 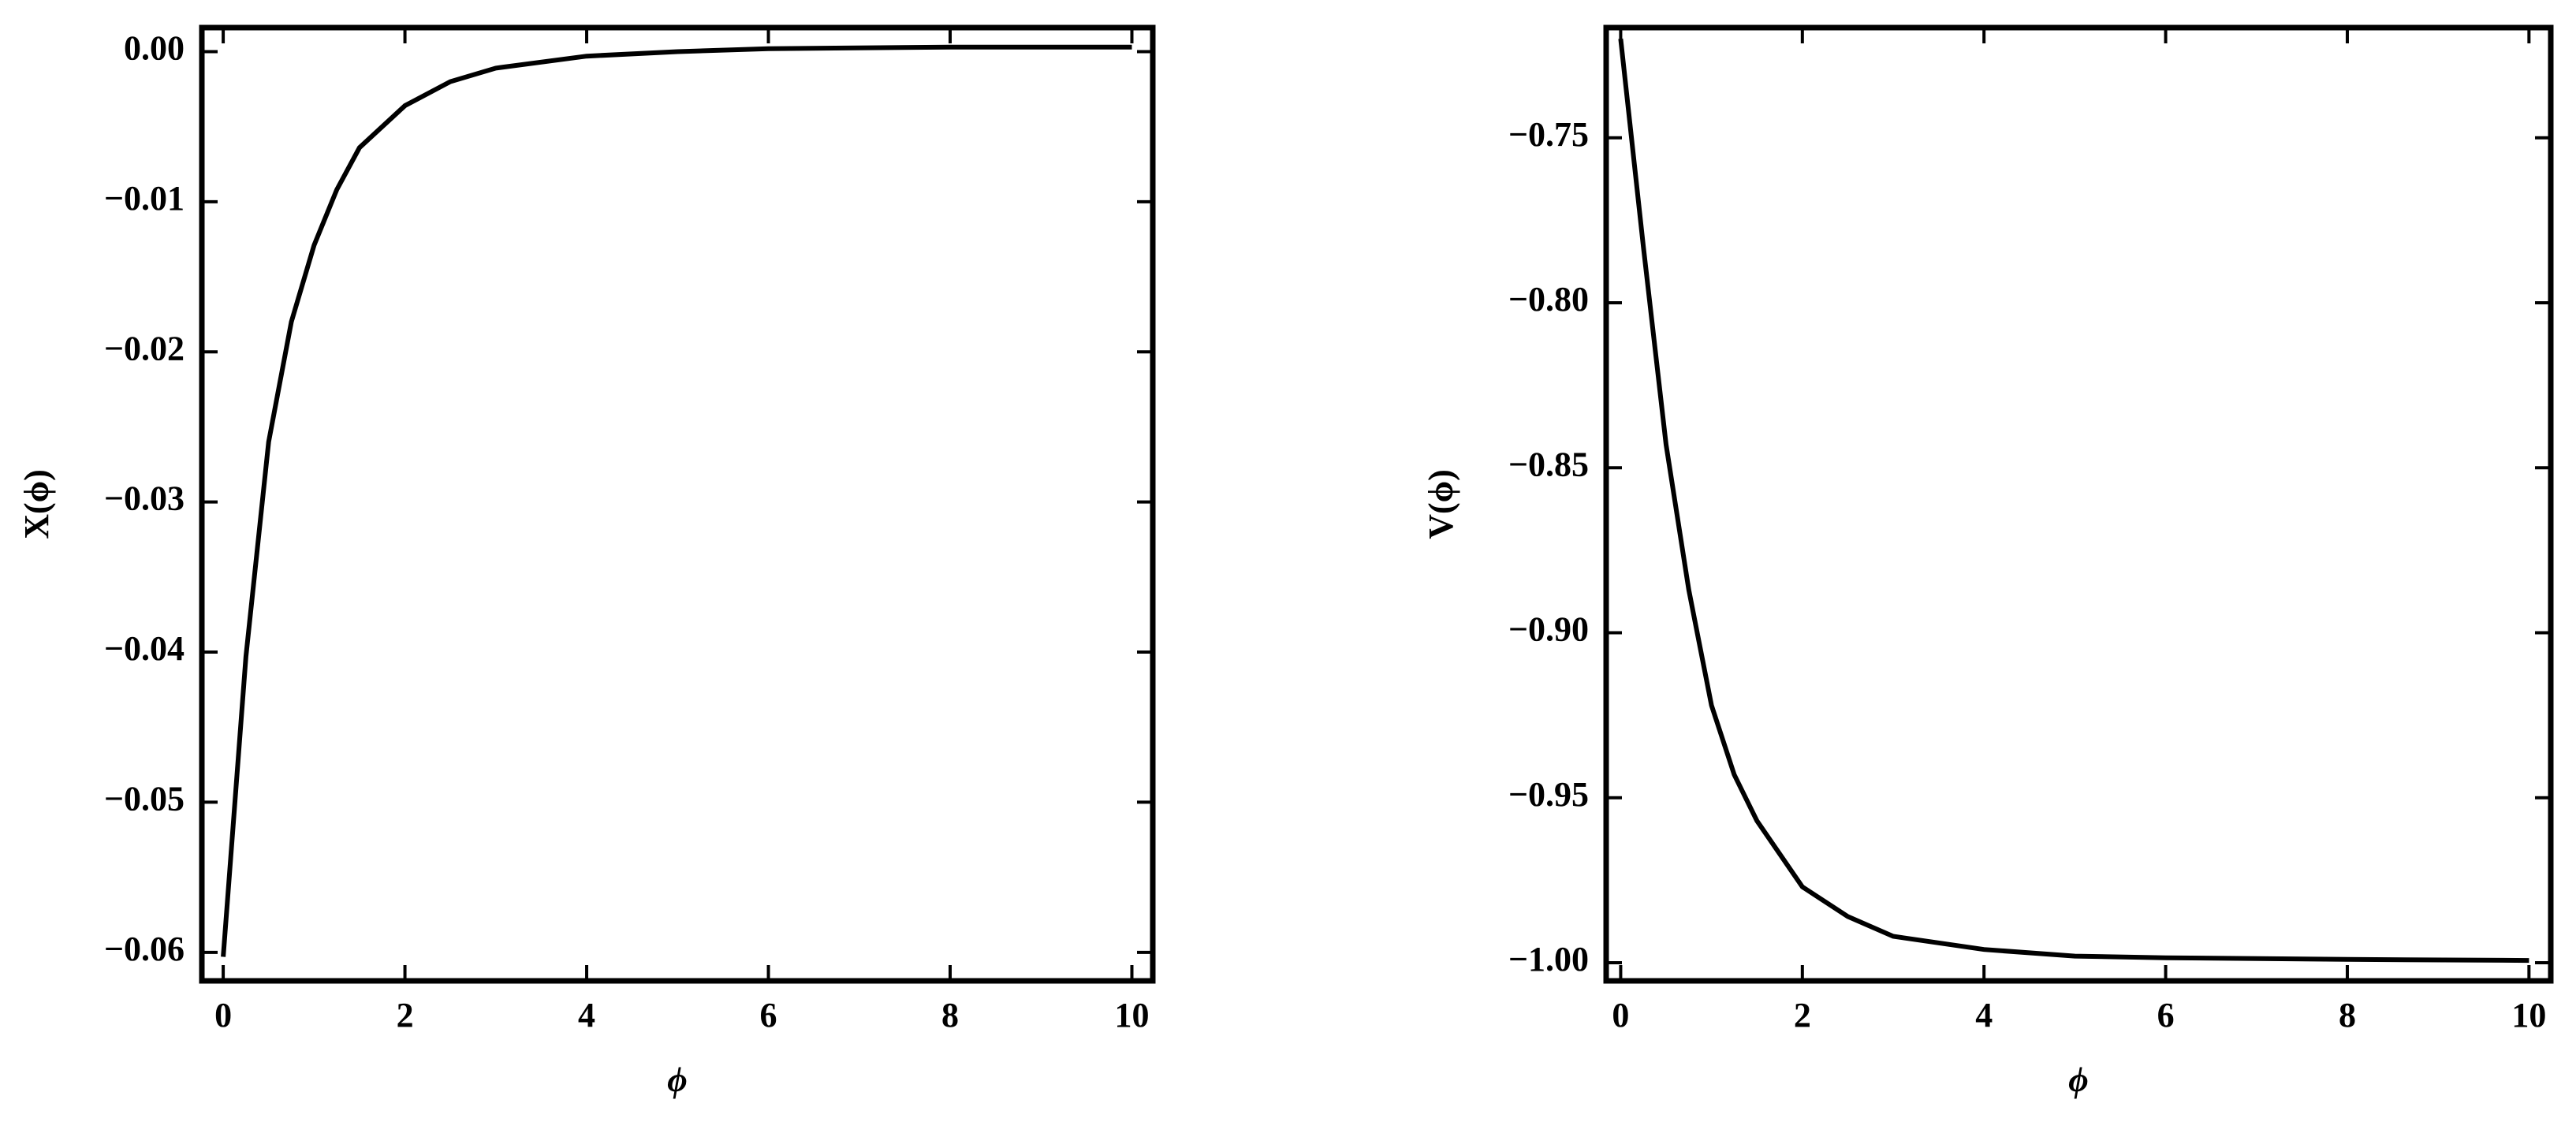 What do you see at coordinates (144, 498) in the screenshot?
I see `y-tick-label: −0.03` at bounding box center [144, 498].